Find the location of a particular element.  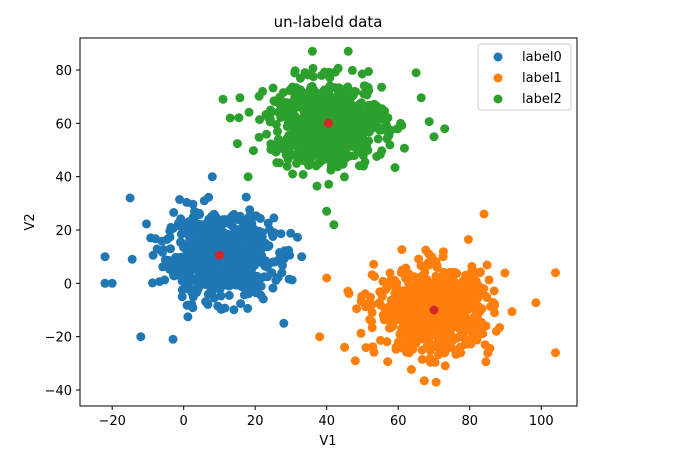

y-axis: −40 −20 0 20 40 60 80 is located at coordinates (62, 231).